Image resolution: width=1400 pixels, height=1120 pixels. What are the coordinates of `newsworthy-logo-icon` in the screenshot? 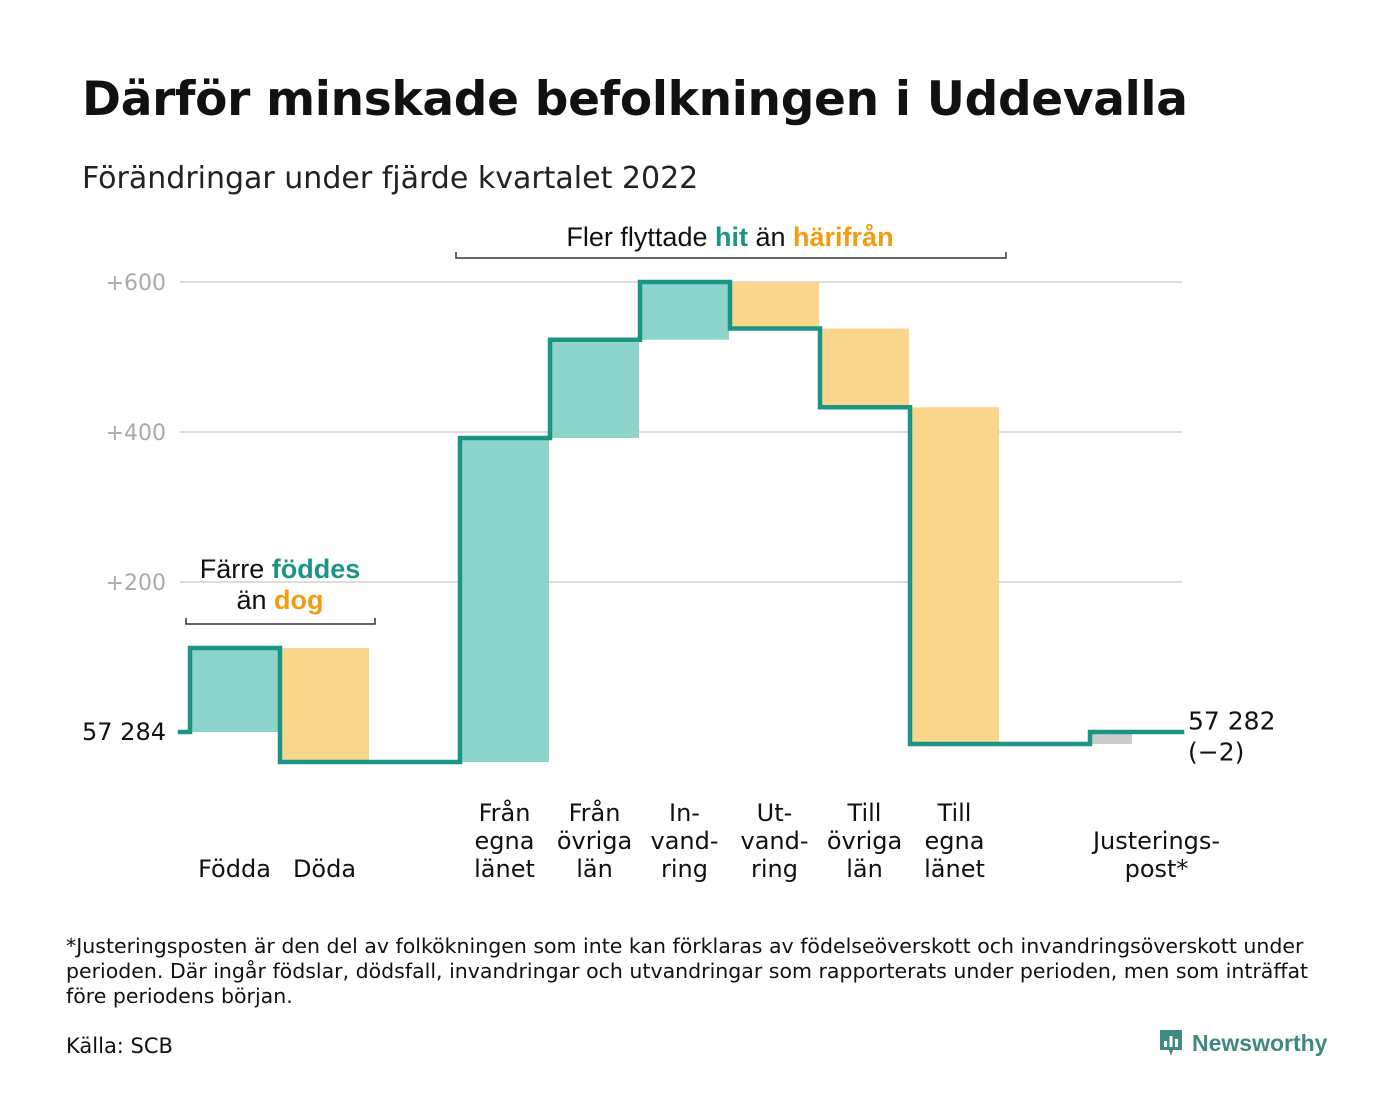 It's located at (1171, 1043).